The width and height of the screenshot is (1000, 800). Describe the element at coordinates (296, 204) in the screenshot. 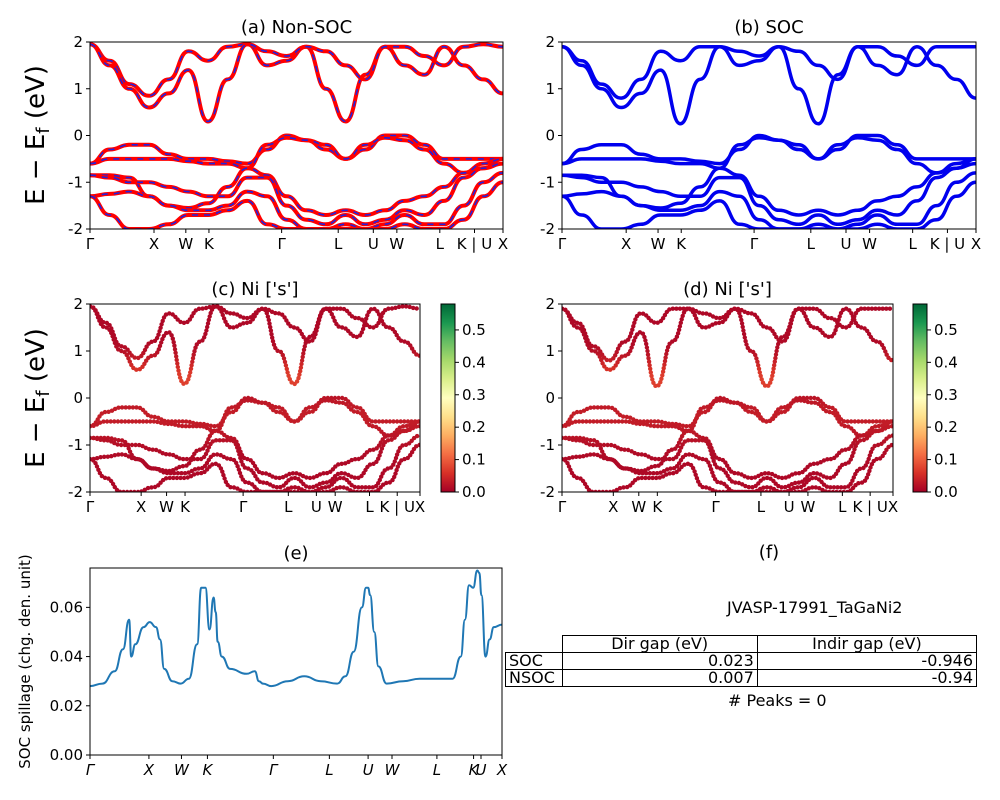

I see `band-line-solid` at that location.